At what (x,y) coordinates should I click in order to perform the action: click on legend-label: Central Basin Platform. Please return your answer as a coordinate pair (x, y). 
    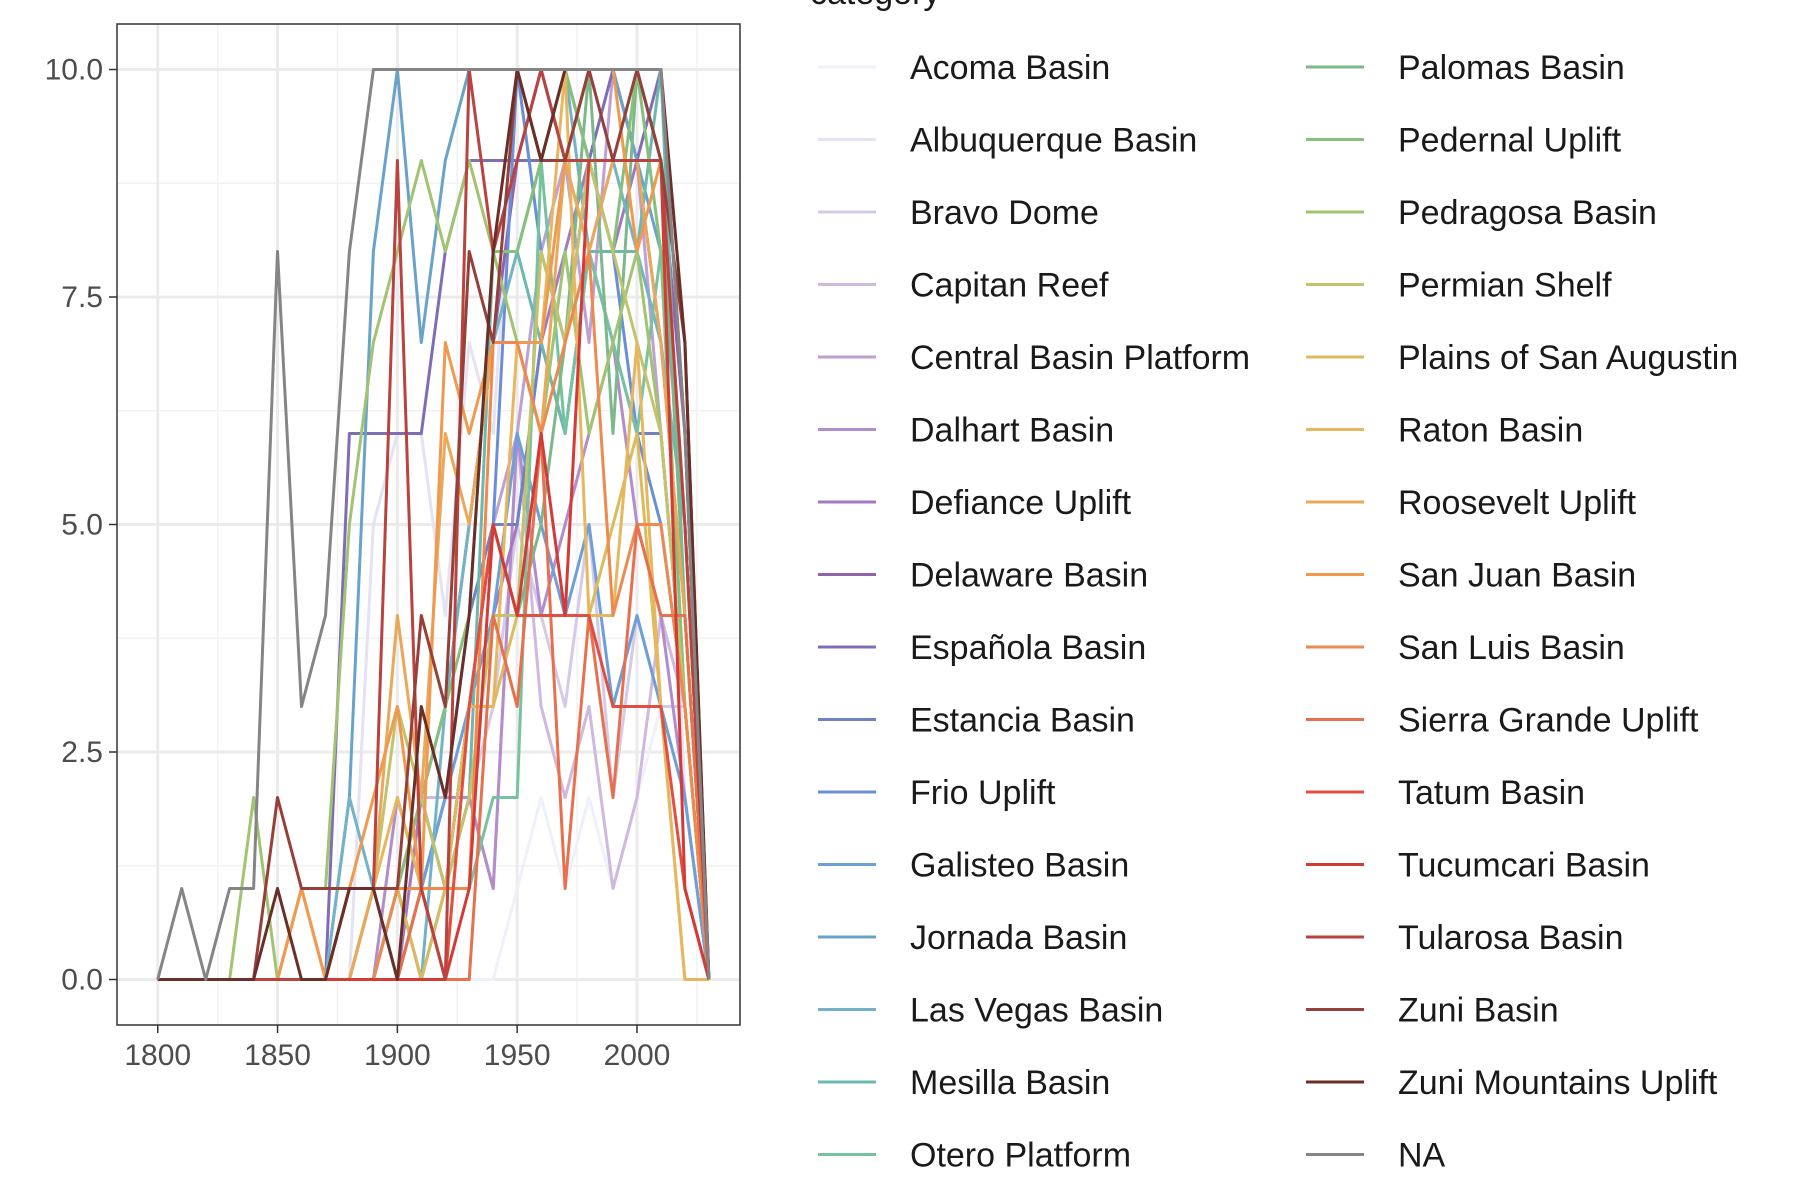
    Looking at the image, I should click on (1080, 358).